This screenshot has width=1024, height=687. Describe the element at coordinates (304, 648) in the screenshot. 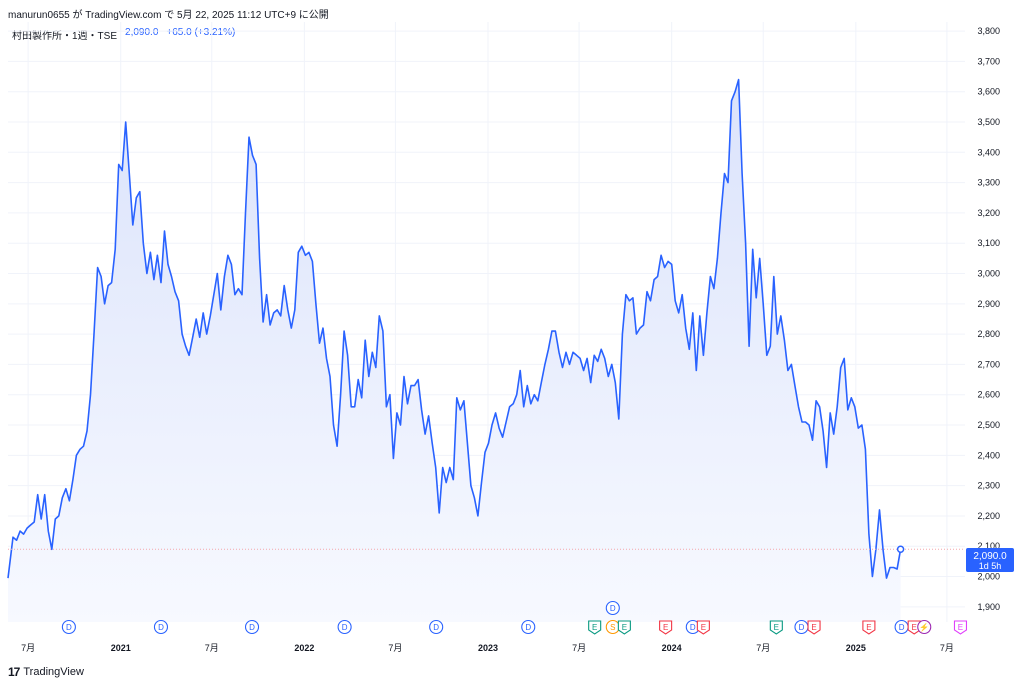

I see `x-tick-label: 2022` at that location.